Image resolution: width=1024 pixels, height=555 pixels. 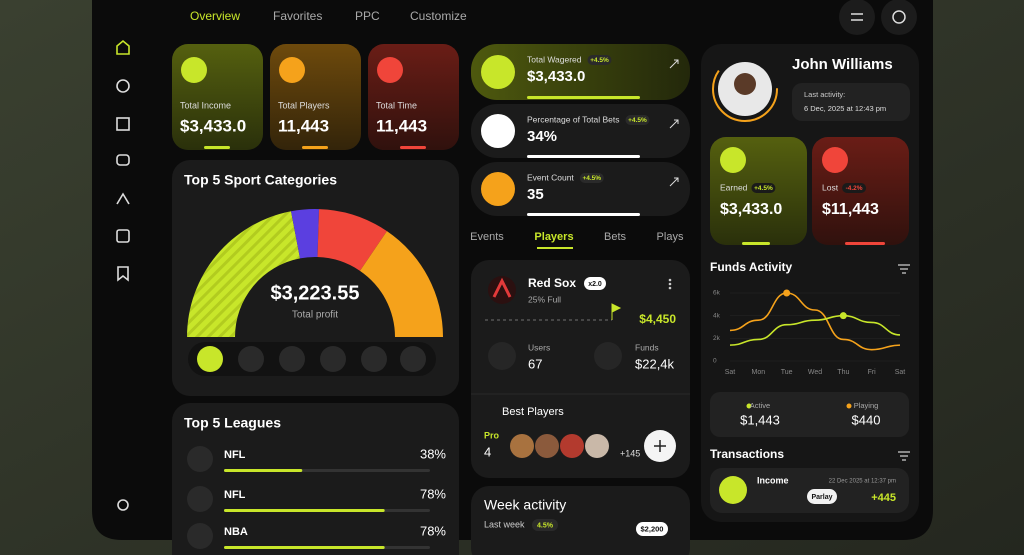 What do you see at coordinates (660, 446) in the screenshot?
I see `add-icon` at bounding box center [660, 446].